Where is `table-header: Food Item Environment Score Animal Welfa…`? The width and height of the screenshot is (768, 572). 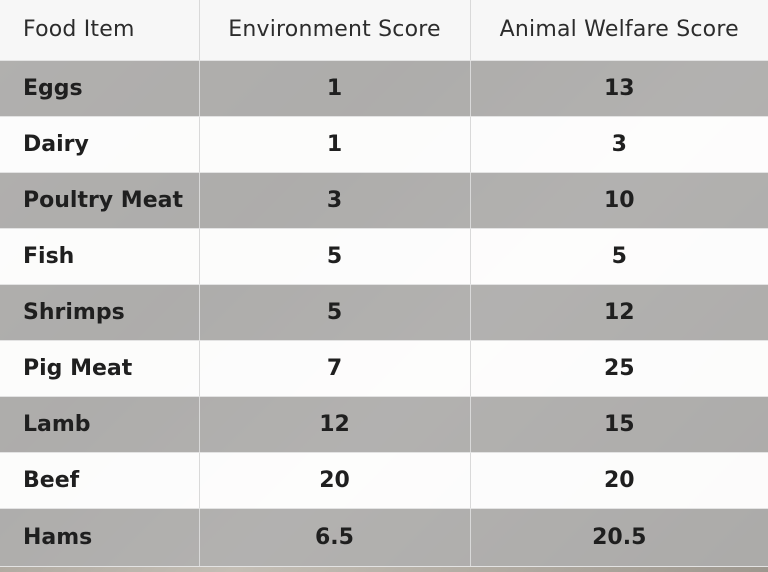
table-header: Food Item Environment Score Animal Welfa… is located at coordinates (384, 30).